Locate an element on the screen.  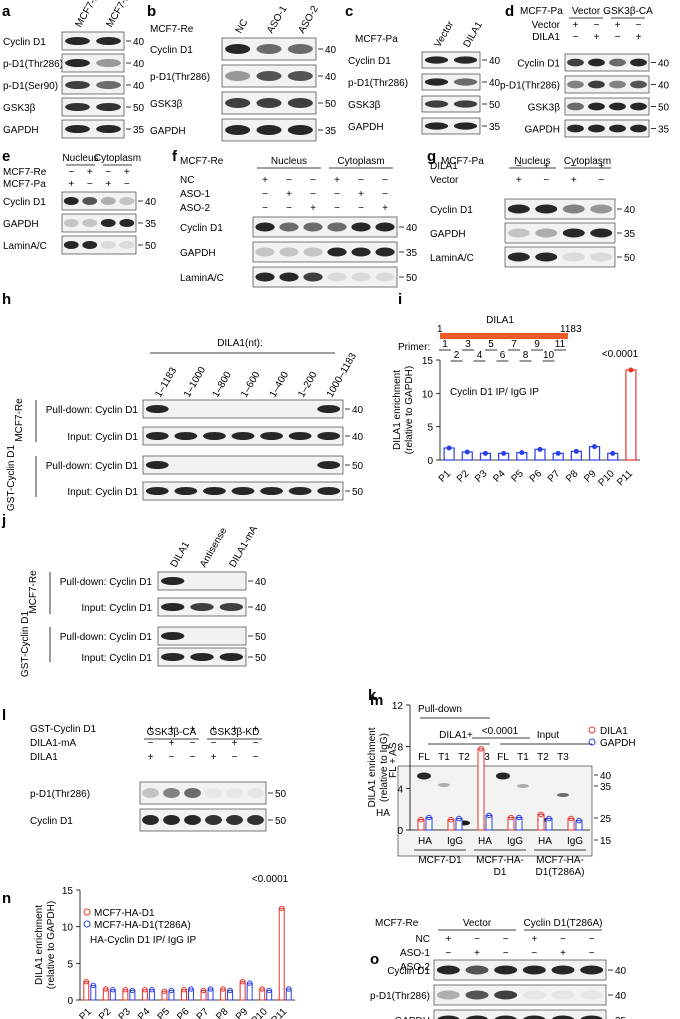
bar-MCF7-HA-D1-P5 is located at coordinates (164, 995).